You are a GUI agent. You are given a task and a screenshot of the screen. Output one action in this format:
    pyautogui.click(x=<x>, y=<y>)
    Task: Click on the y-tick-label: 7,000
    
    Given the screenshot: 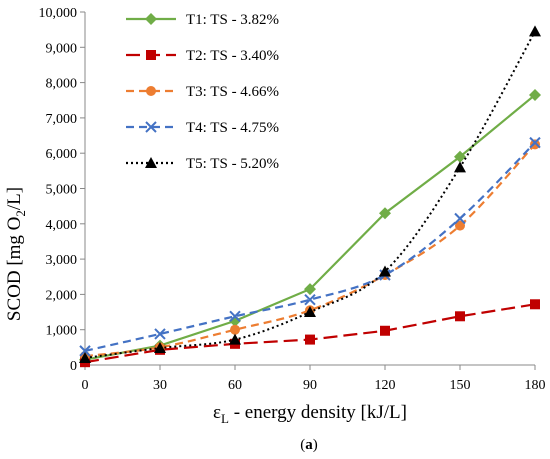 What is the action you would take?
    pyautogui.click(x=62, y=119)
    